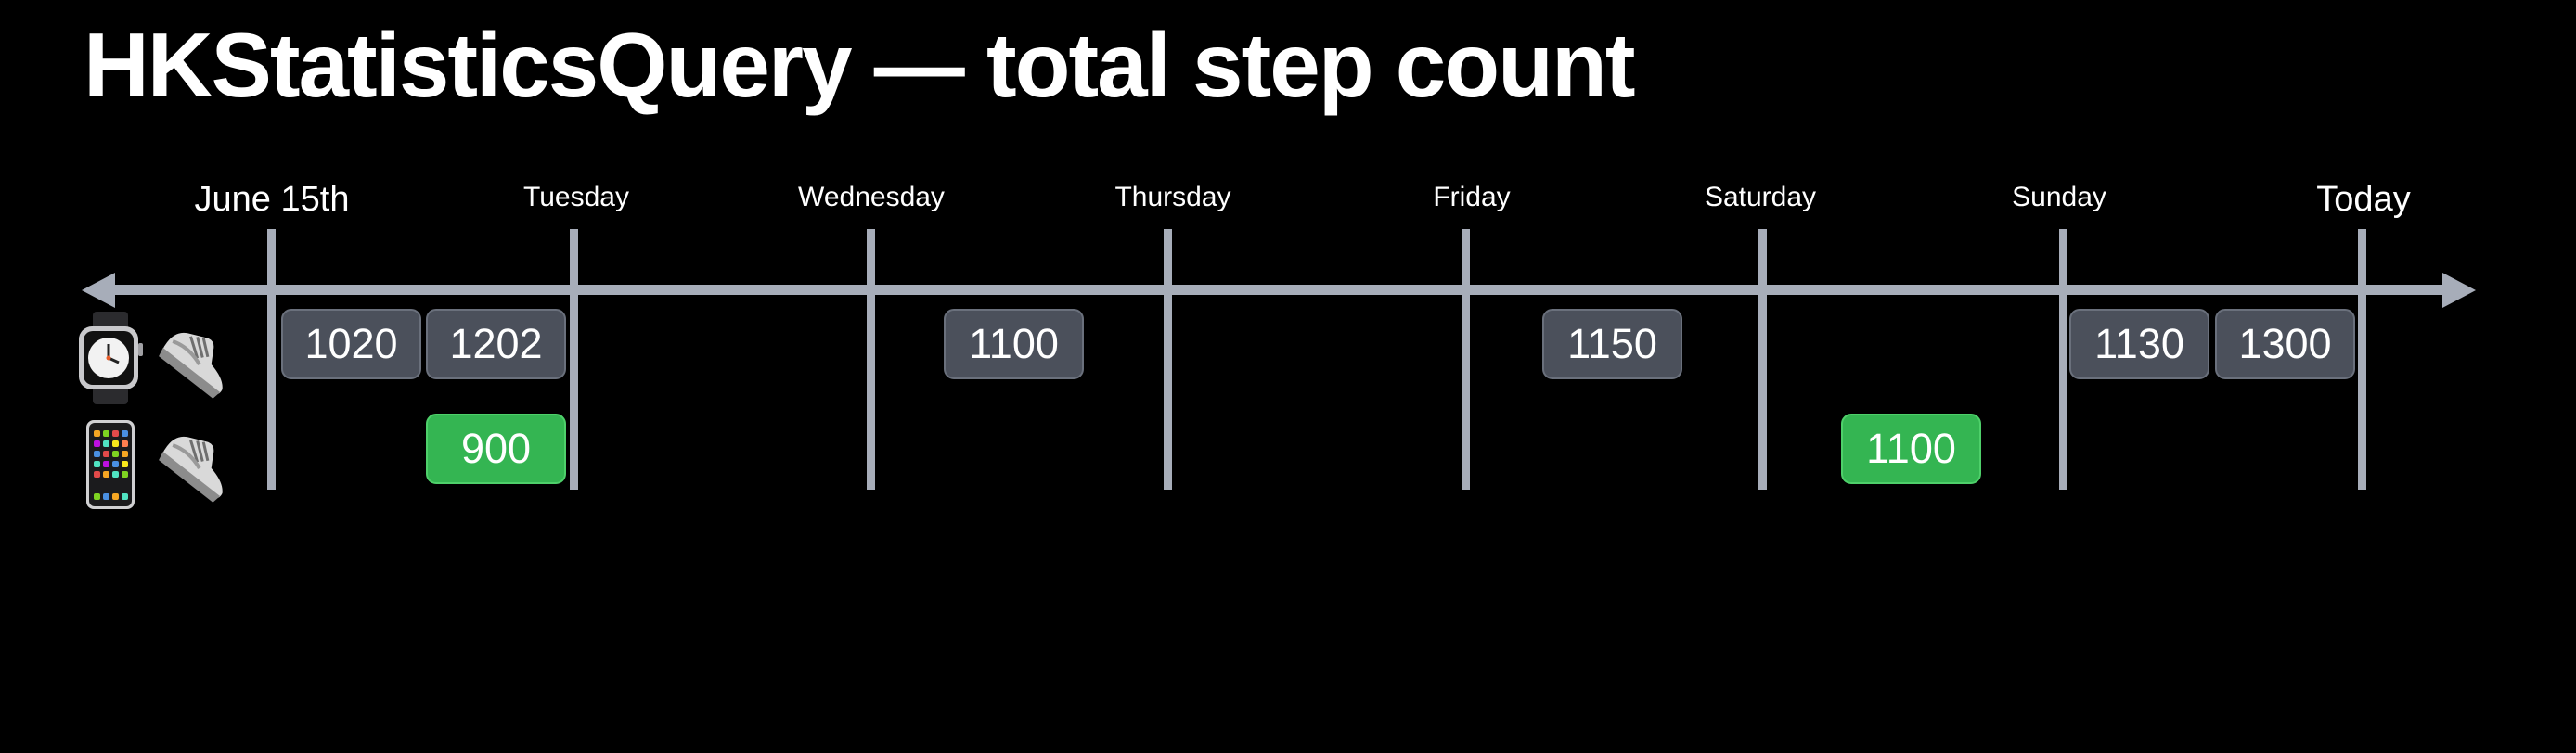 This screenshot has height=753, width=2576. What do you see at coordinates (272, 359) in the screenshot?
I see `tick-june-15th` at bounding box center [272, 359].